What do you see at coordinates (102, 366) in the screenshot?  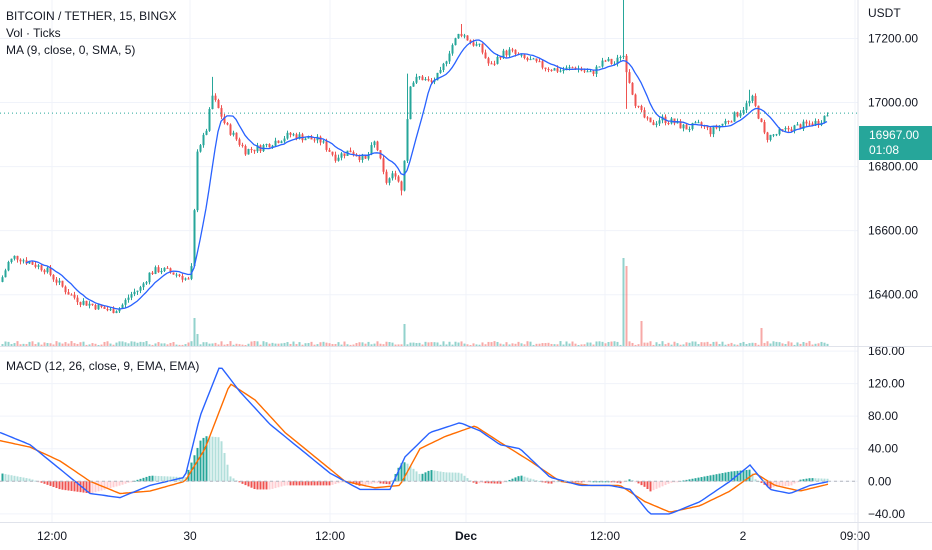 I see `macd-legend: MACD (12, 26, close, 9, EMA, EMA)` at bounding box center [102, 366].